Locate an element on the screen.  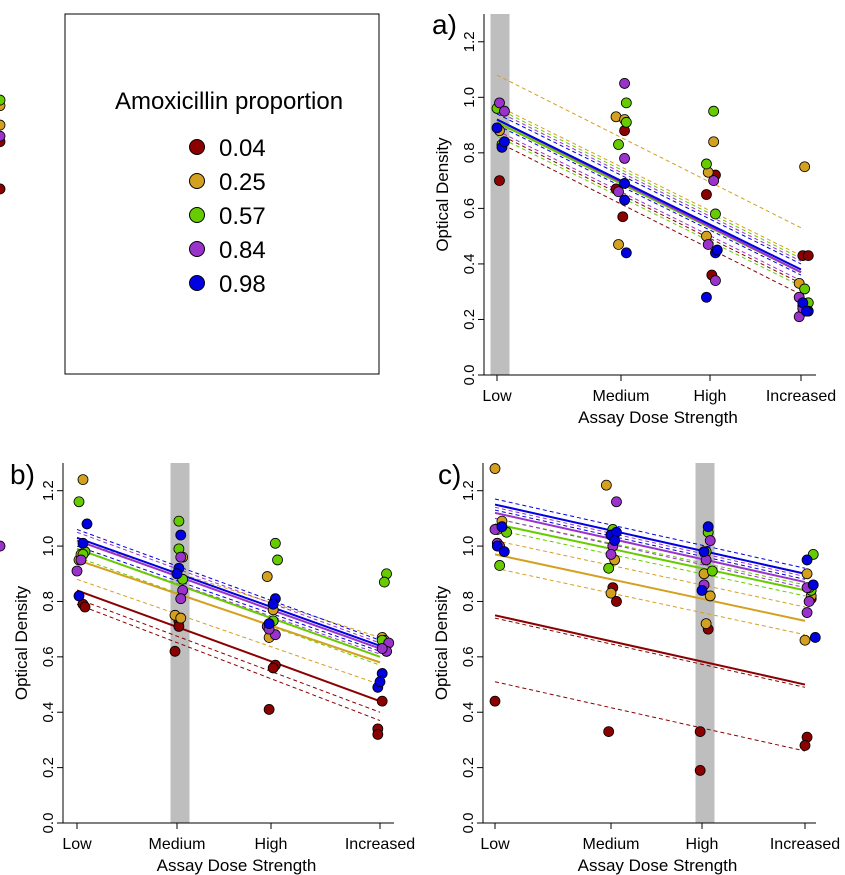
y-tick-label: 0.2 is located at coordinates (48, 767).